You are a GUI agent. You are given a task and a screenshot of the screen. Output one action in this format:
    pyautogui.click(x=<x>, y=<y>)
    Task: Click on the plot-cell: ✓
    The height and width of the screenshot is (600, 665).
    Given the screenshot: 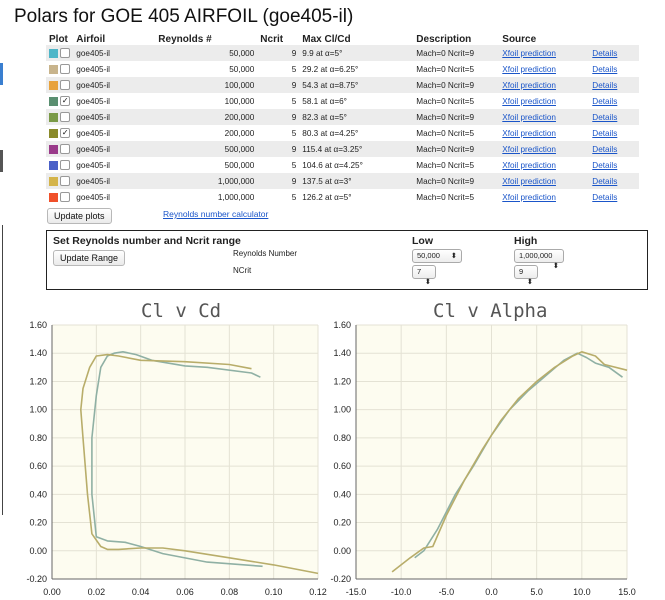 What is the action you would take?
    pyautogui.click(x=59, y=101)
    